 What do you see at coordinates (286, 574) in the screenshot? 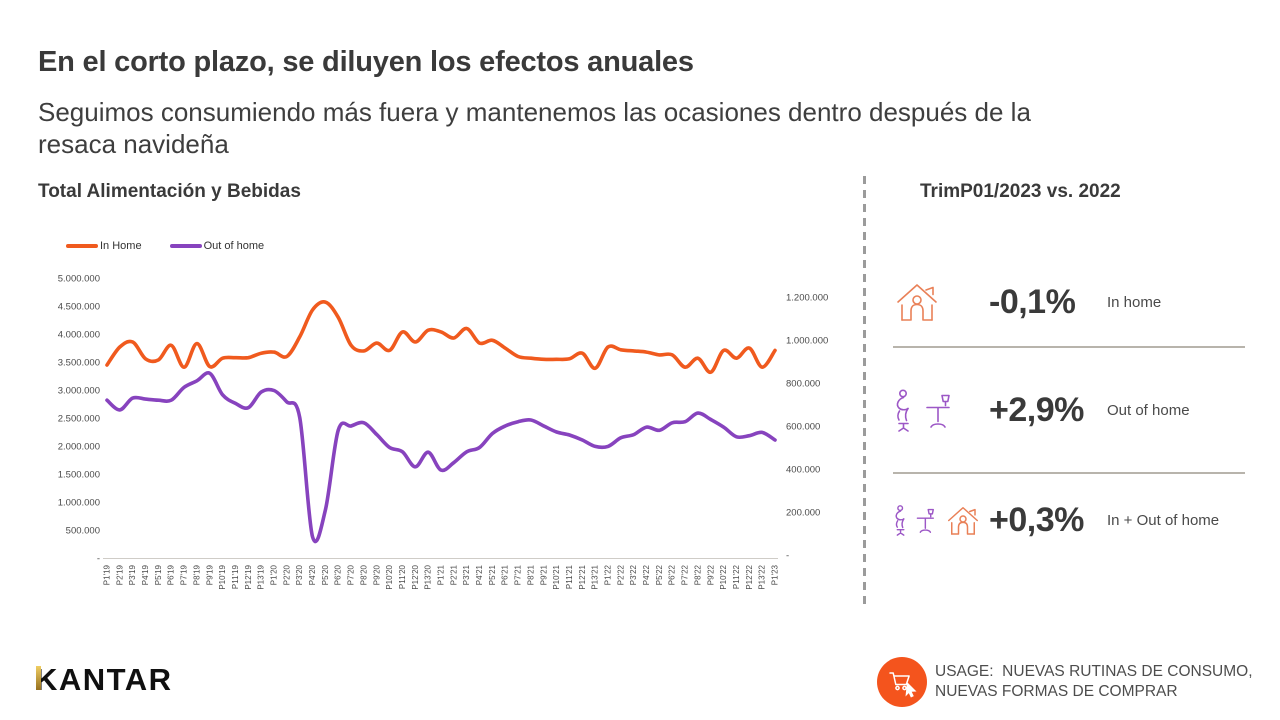
I see `svg-text: P2'20` at bounding box center [286, 574].